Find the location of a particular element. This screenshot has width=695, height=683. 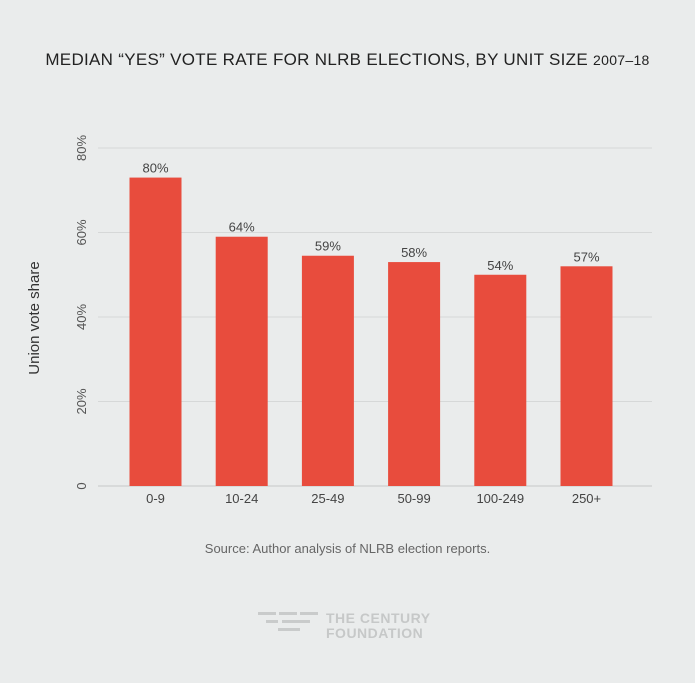

x-tick-label: 10-24 is located at coordinates (241, 498).